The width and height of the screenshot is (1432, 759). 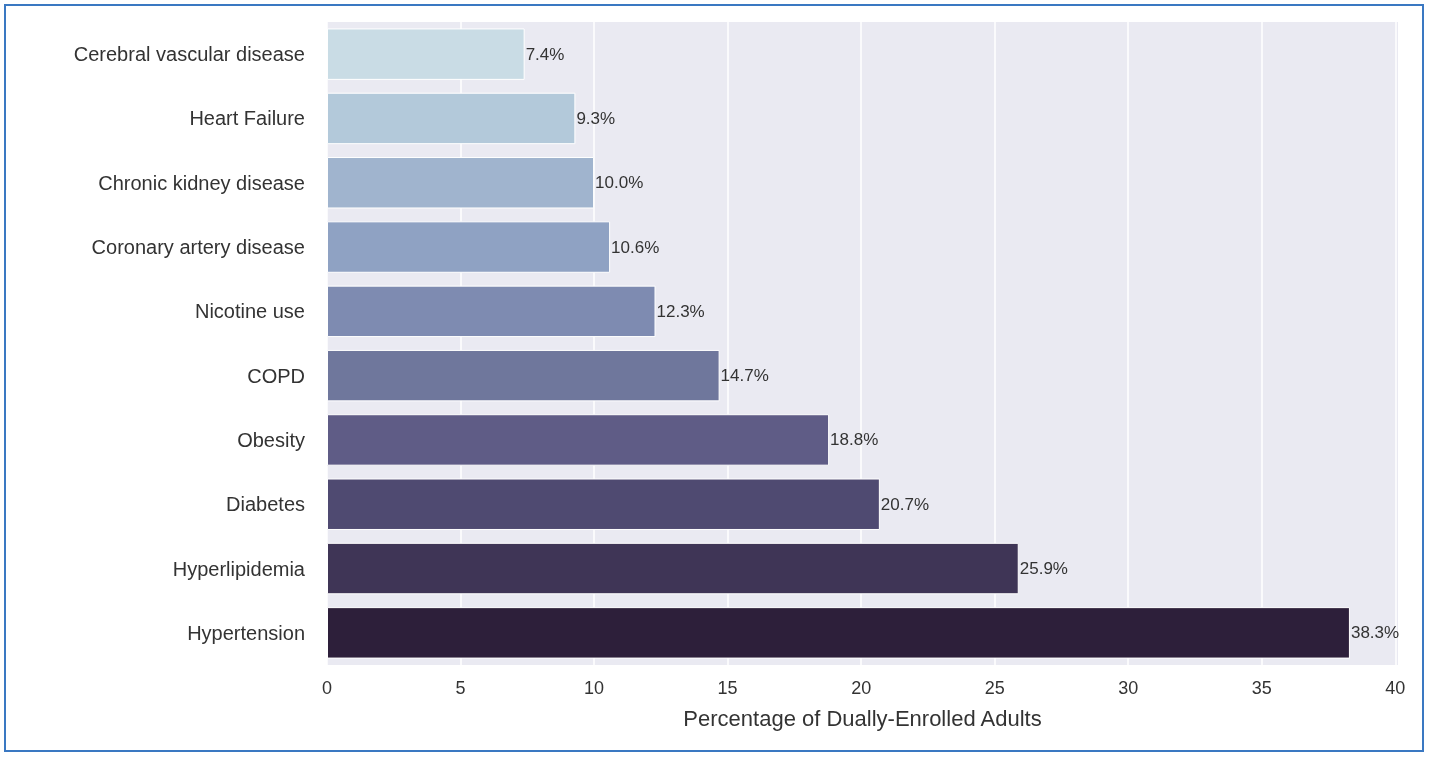 I want to click on y-tick-label: Hyperlipidemia, so click(x=239, y=568).